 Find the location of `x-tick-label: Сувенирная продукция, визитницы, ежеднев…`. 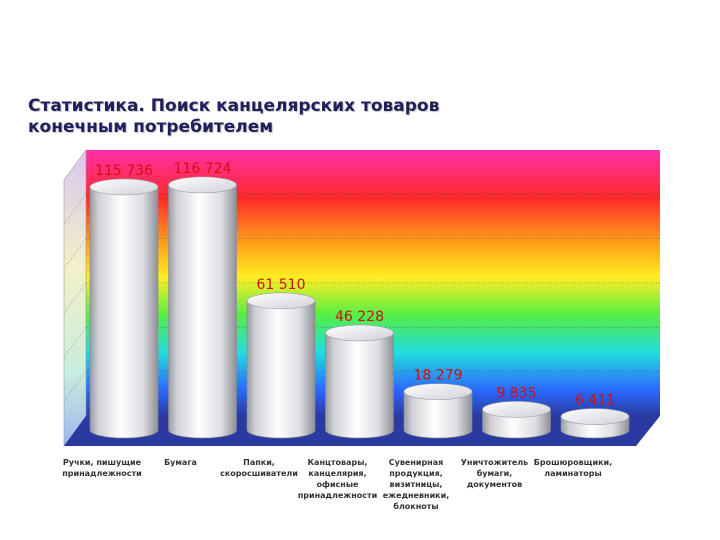

x-tick-label: Сувенирная продукция, визитницы, ежеднев… is located at coordinates (416, 484).